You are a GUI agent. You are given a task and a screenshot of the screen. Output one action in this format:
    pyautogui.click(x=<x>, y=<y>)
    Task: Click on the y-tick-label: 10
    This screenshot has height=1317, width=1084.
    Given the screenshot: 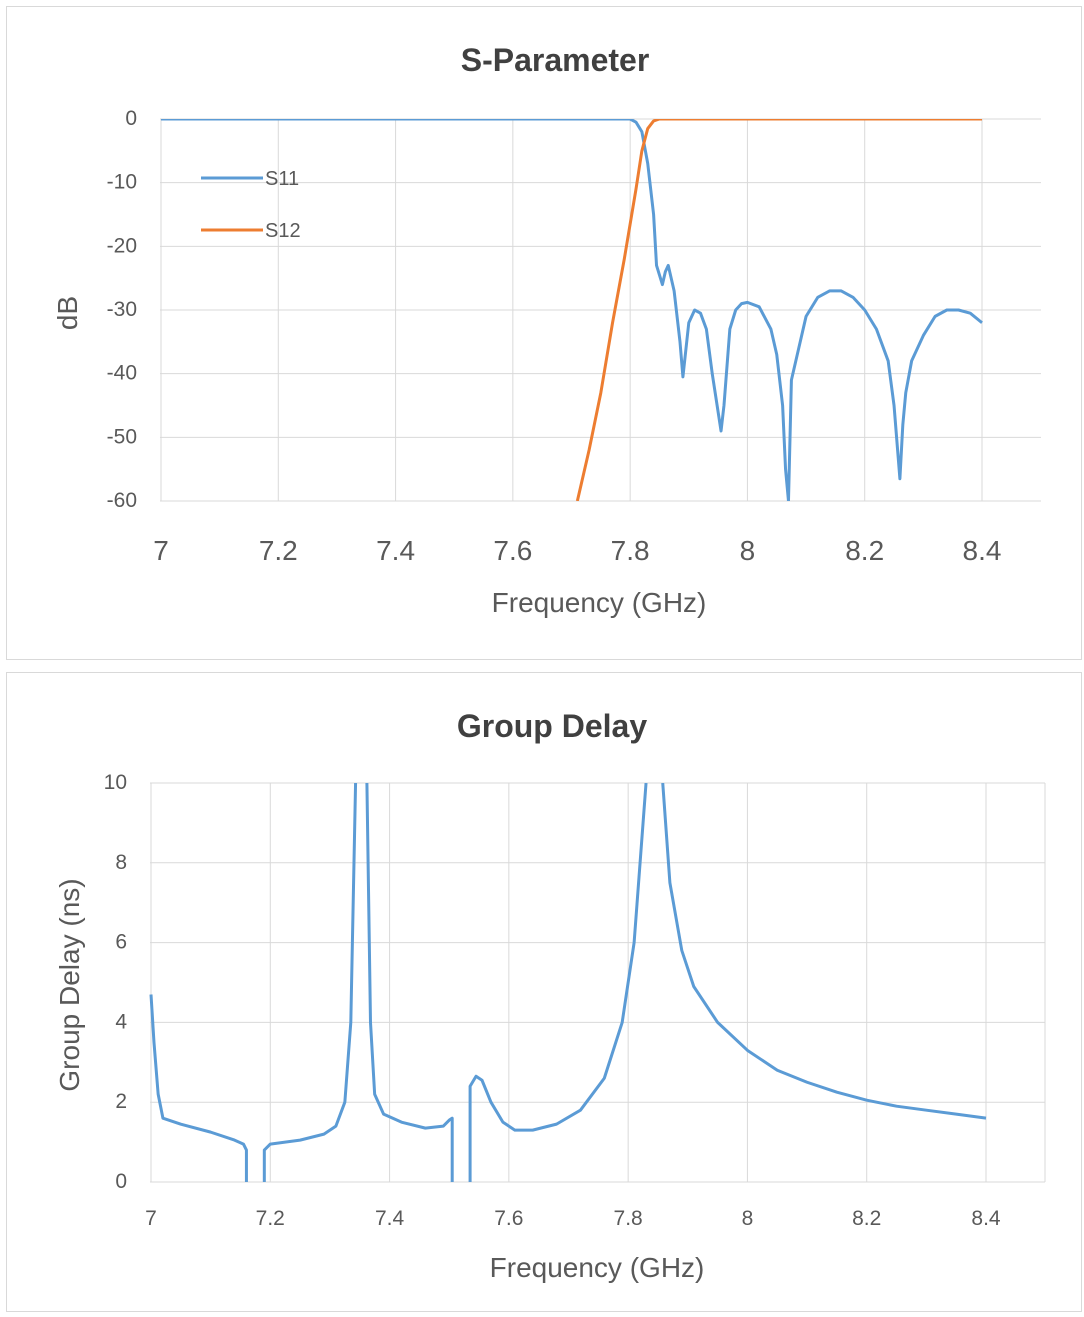 What is the action you would take?
    pyautogui.click(x=115, y=782)
    